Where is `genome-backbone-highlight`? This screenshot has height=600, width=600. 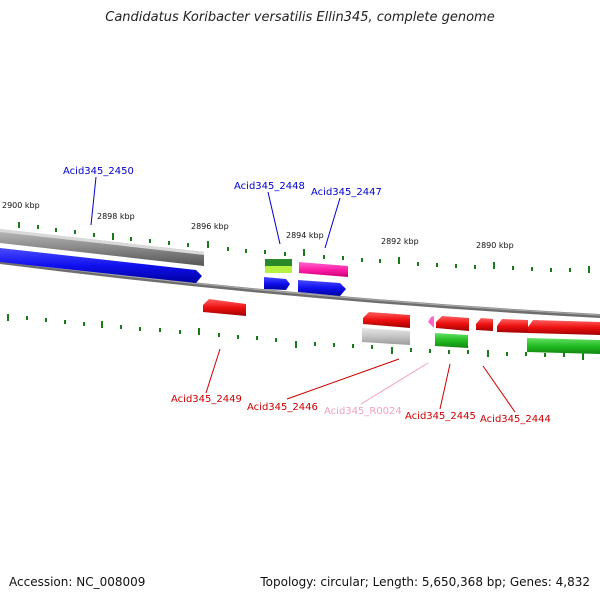
genome-backbone-highlight is located at coordinates (300, 288).